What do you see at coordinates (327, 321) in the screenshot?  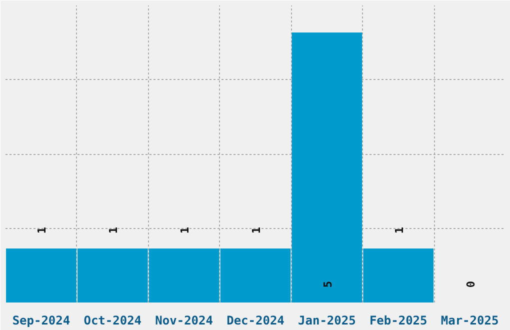 I see `x-tick-label: Jan-2025` at bounding box center [327, 321].